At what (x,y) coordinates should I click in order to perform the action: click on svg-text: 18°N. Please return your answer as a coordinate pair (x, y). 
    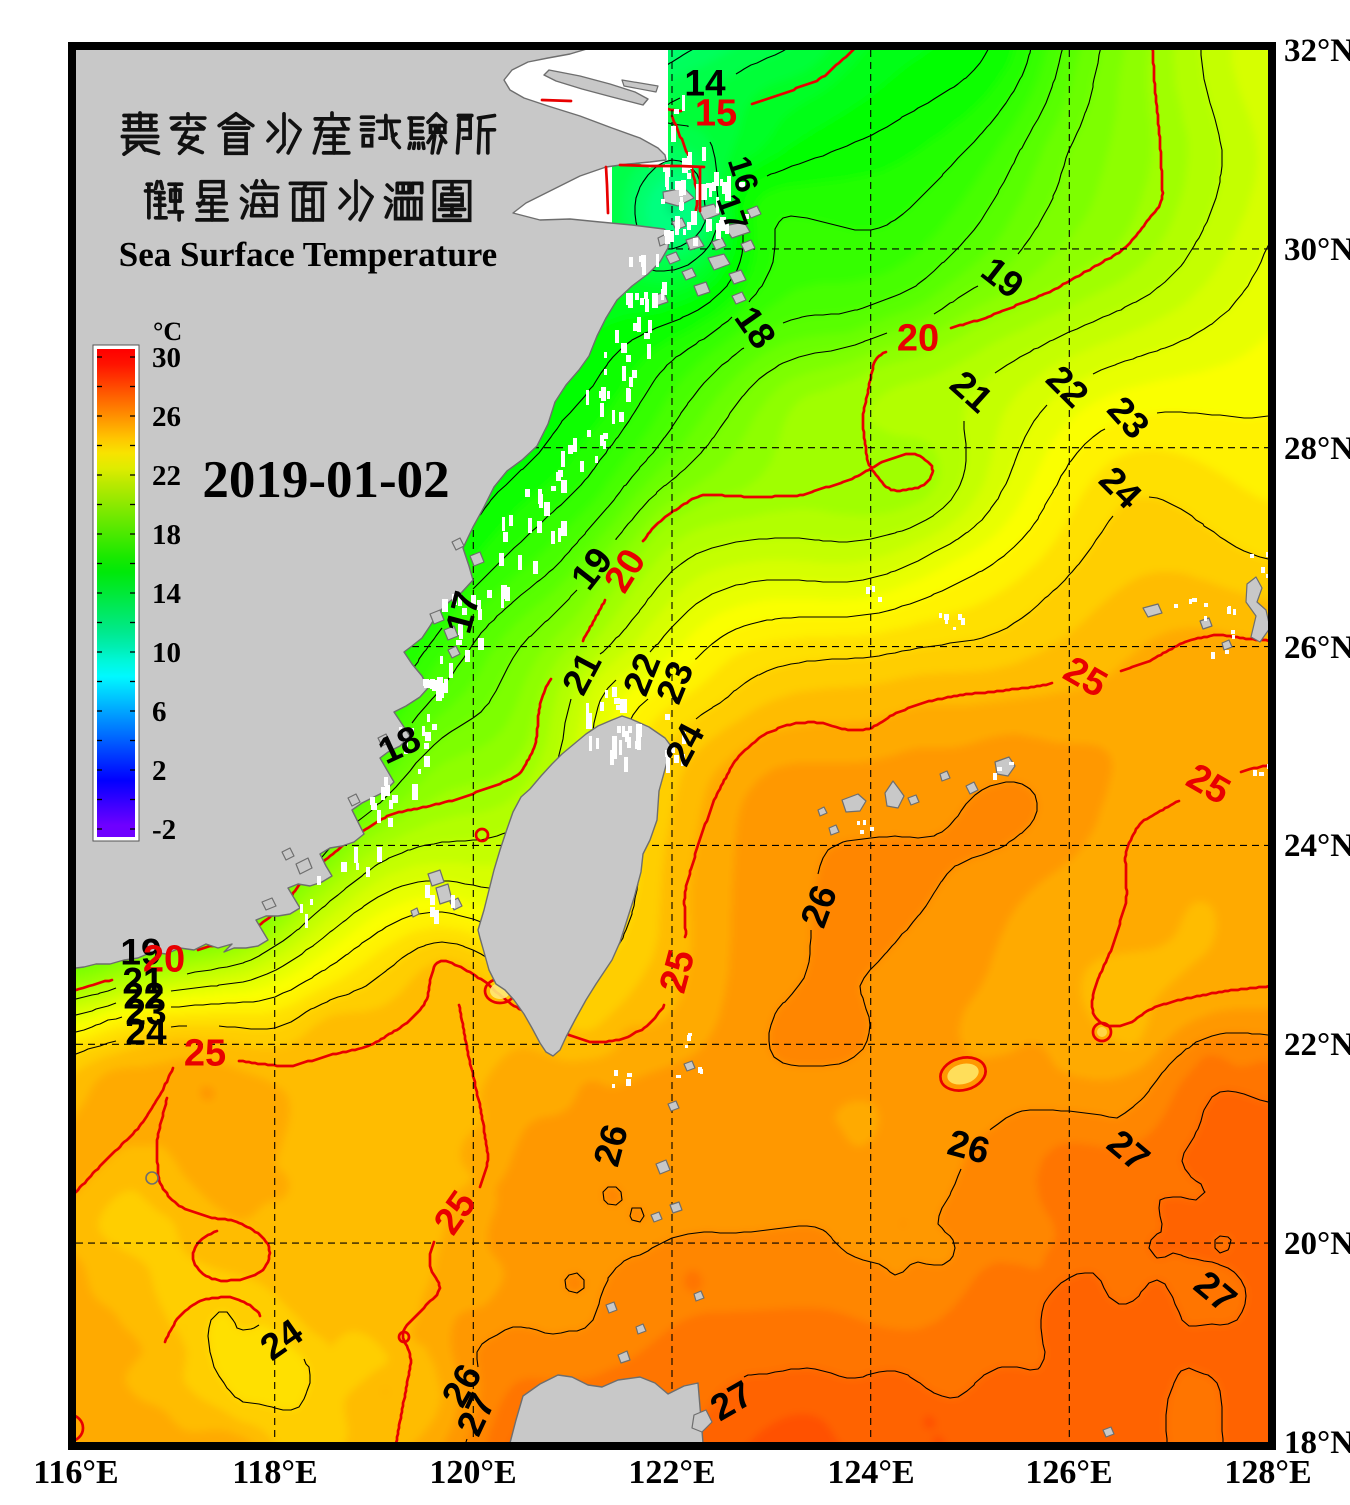
    Looking at the image, I should click on (1317, 1443).